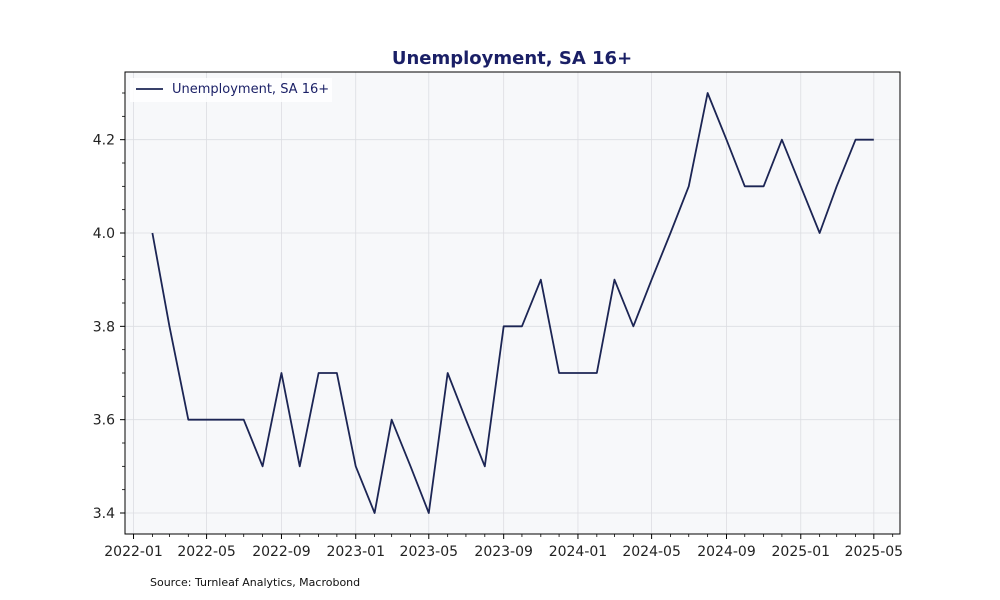 The height and width of the screenshot is (600, 1000). What do you see at coordinates (355, 552) in the screenshot?
I see `x-tick-label: 2023-01` at bounding box center [355, 552].